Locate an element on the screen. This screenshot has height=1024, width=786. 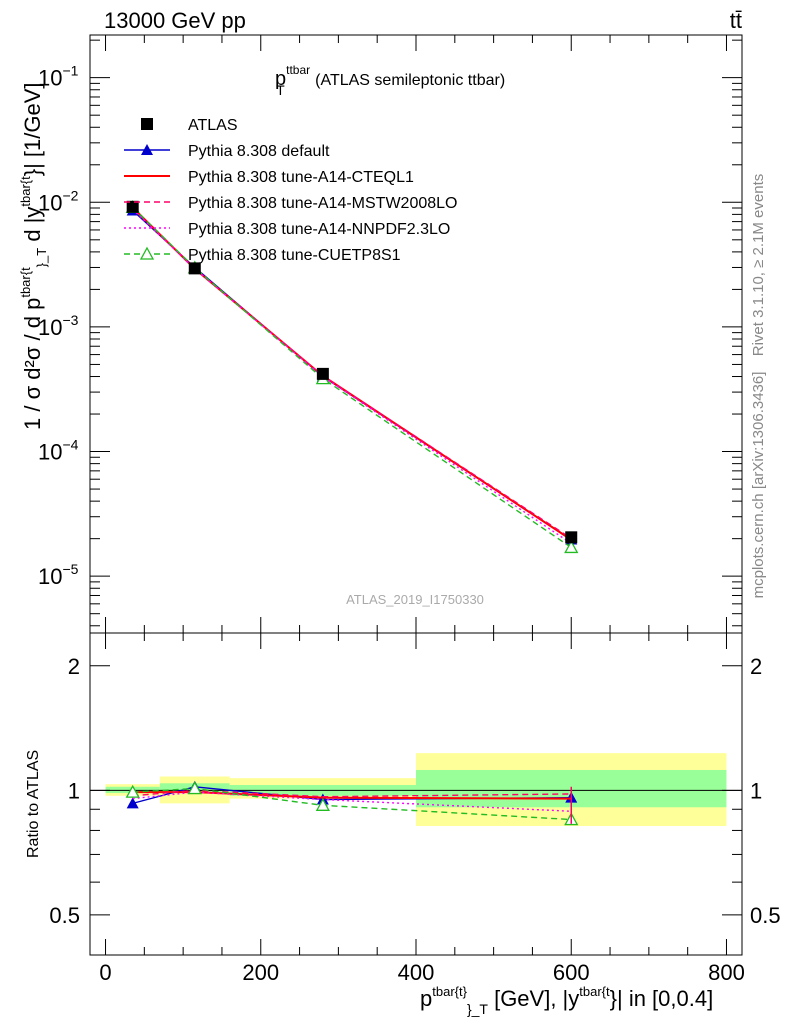
x-tick-label: 600 is located at coordinates (571, 972).